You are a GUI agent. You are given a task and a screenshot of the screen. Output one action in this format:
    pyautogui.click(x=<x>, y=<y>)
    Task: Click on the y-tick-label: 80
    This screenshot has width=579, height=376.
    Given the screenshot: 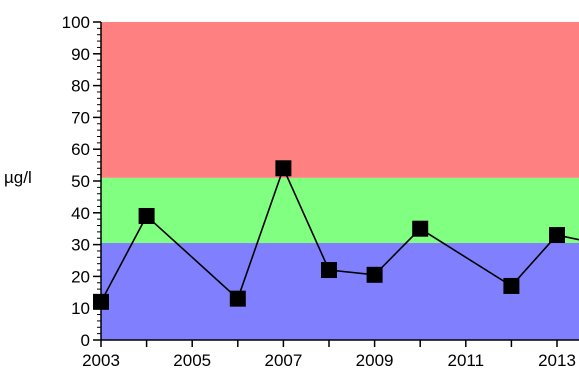 What is the action you would take?
    pyautogui.click(x=80, y=86)
    